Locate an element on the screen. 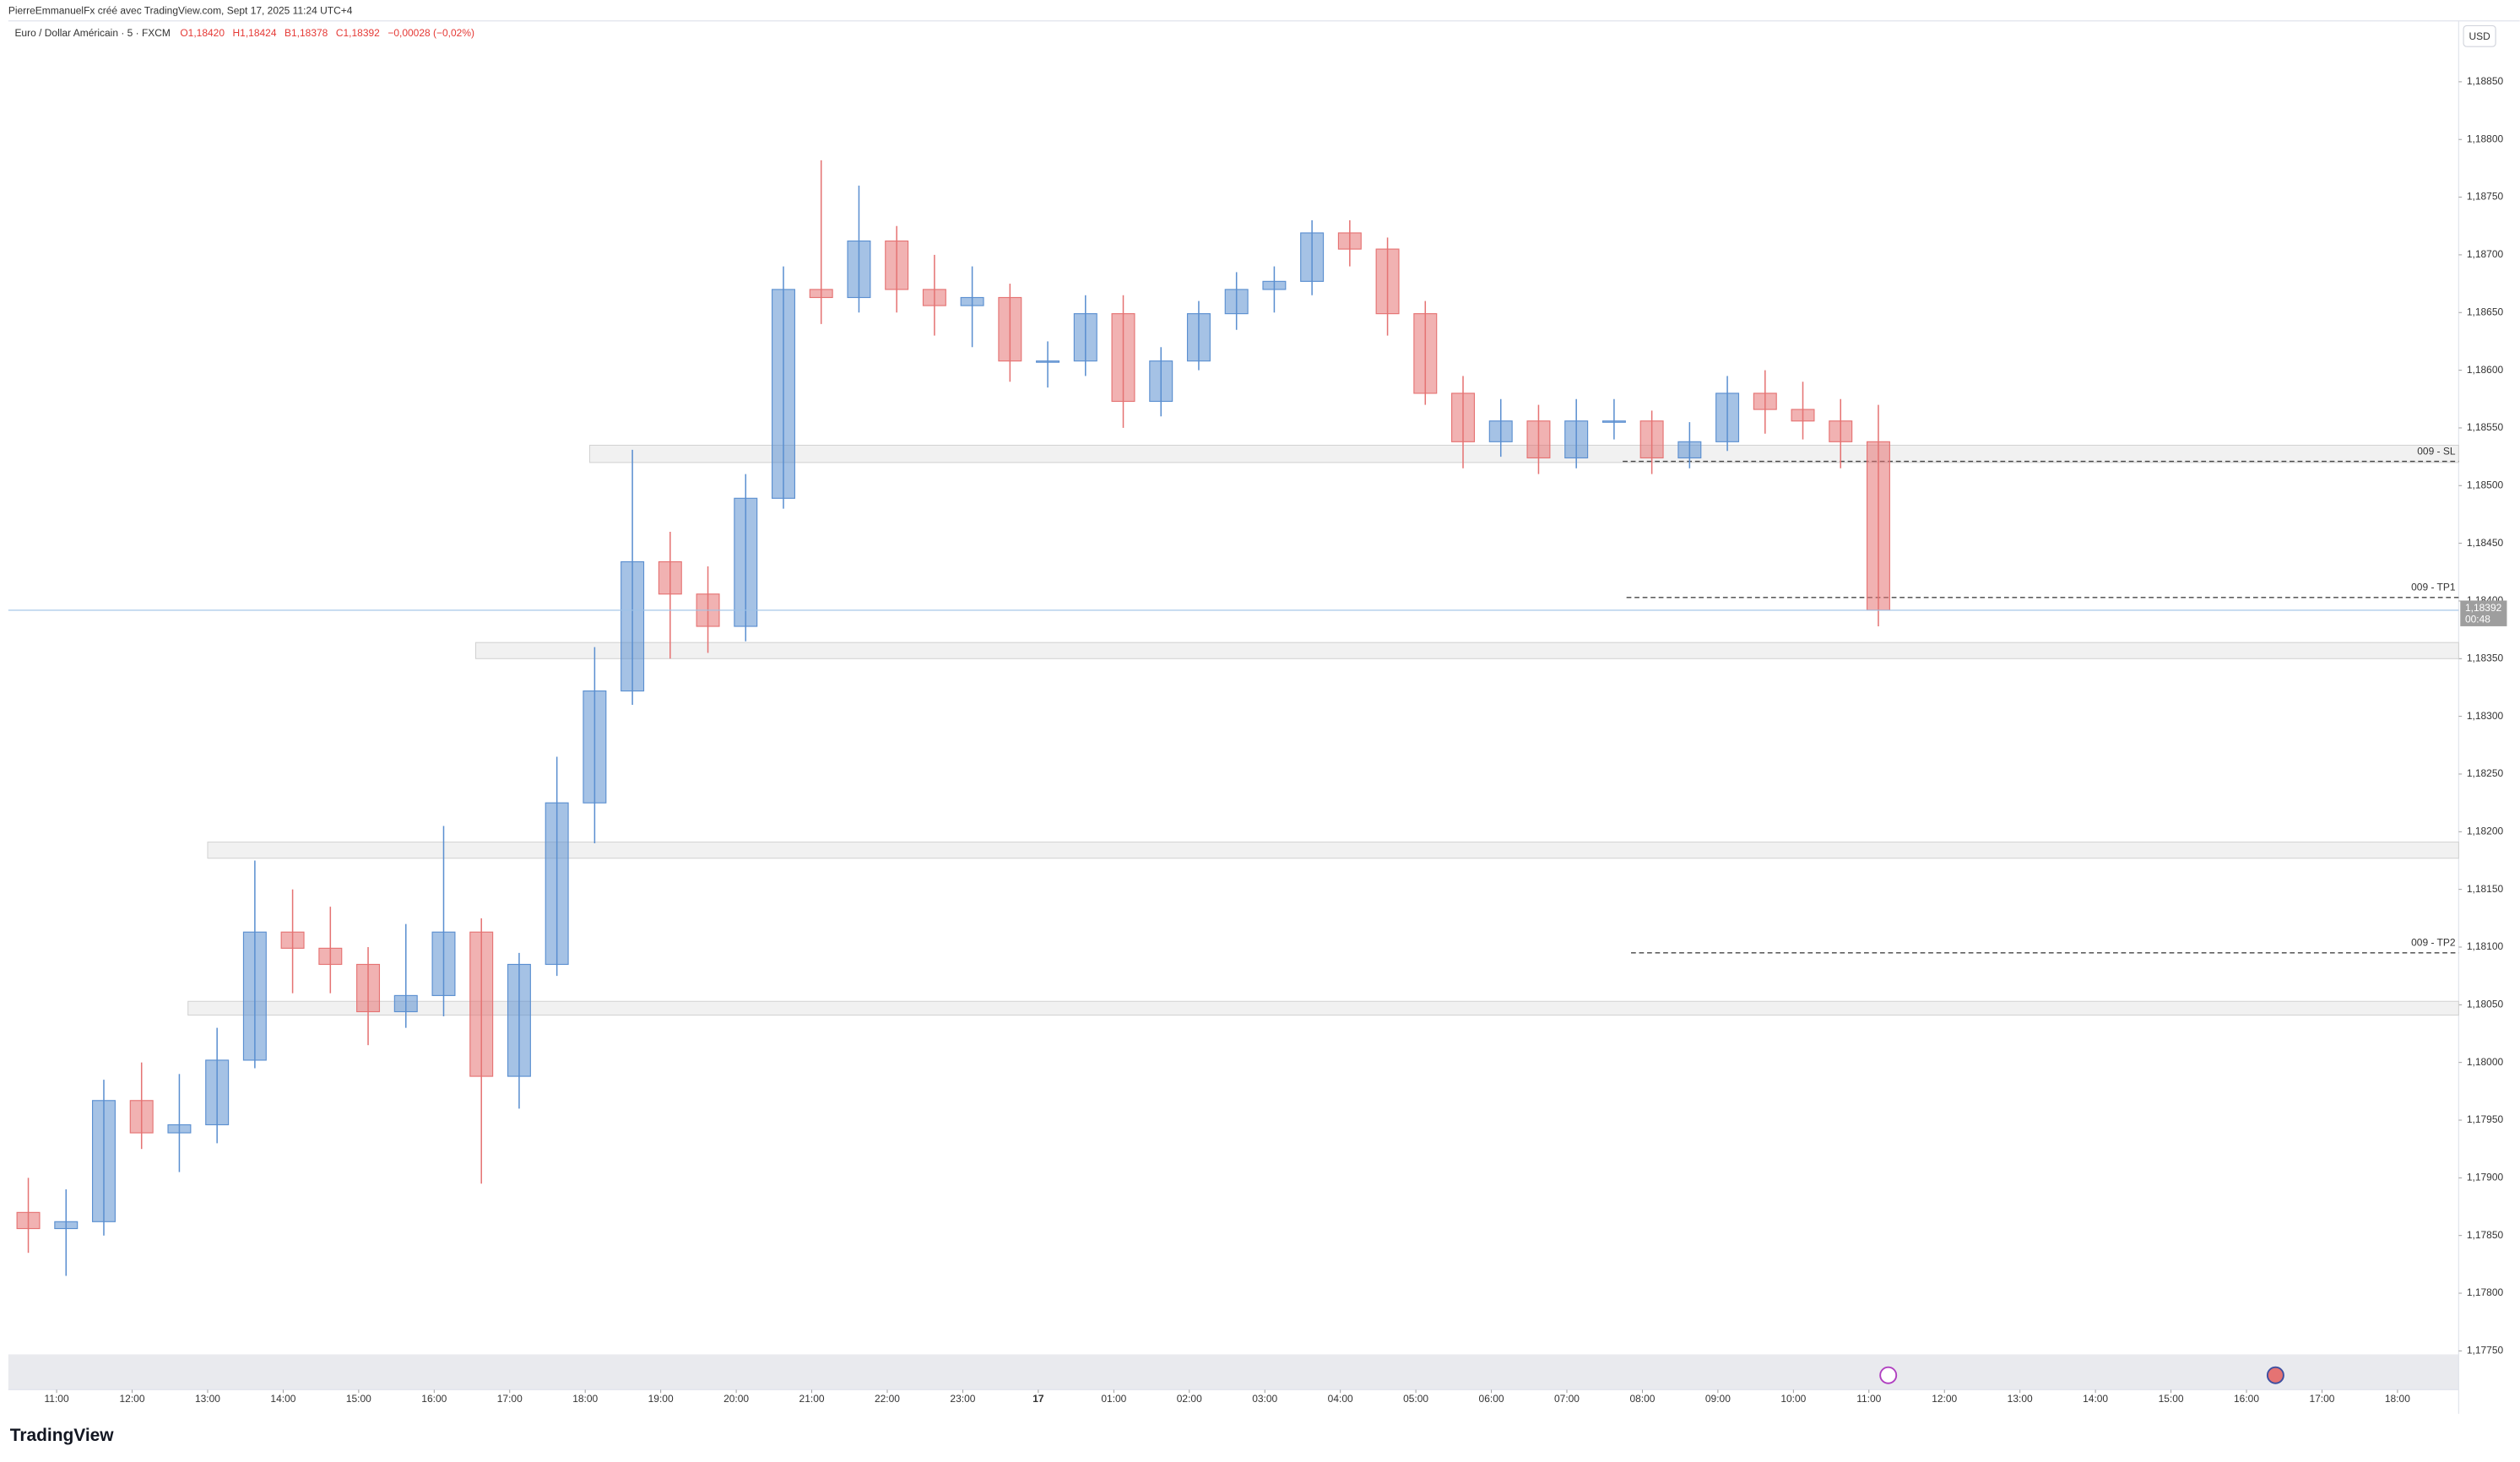 The image size is (2520, 1462). y-tick-label: 1,18300 is located at coordinates (2485, 716).